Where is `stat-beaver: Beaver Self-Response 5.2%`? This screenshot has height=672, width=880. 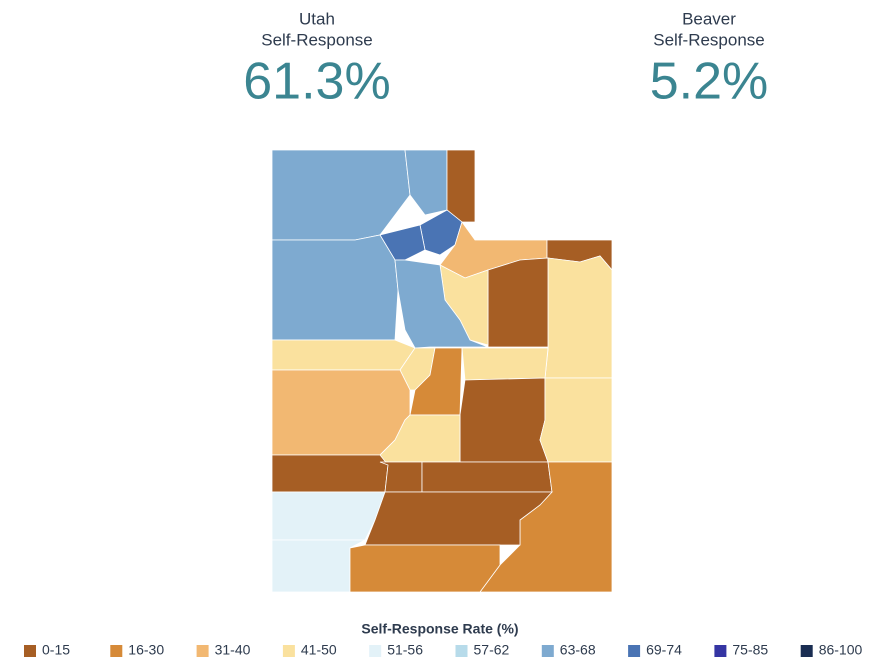
stat-beaver: Beaver Self-Response 5.2% is located at coordinates (709, 59).